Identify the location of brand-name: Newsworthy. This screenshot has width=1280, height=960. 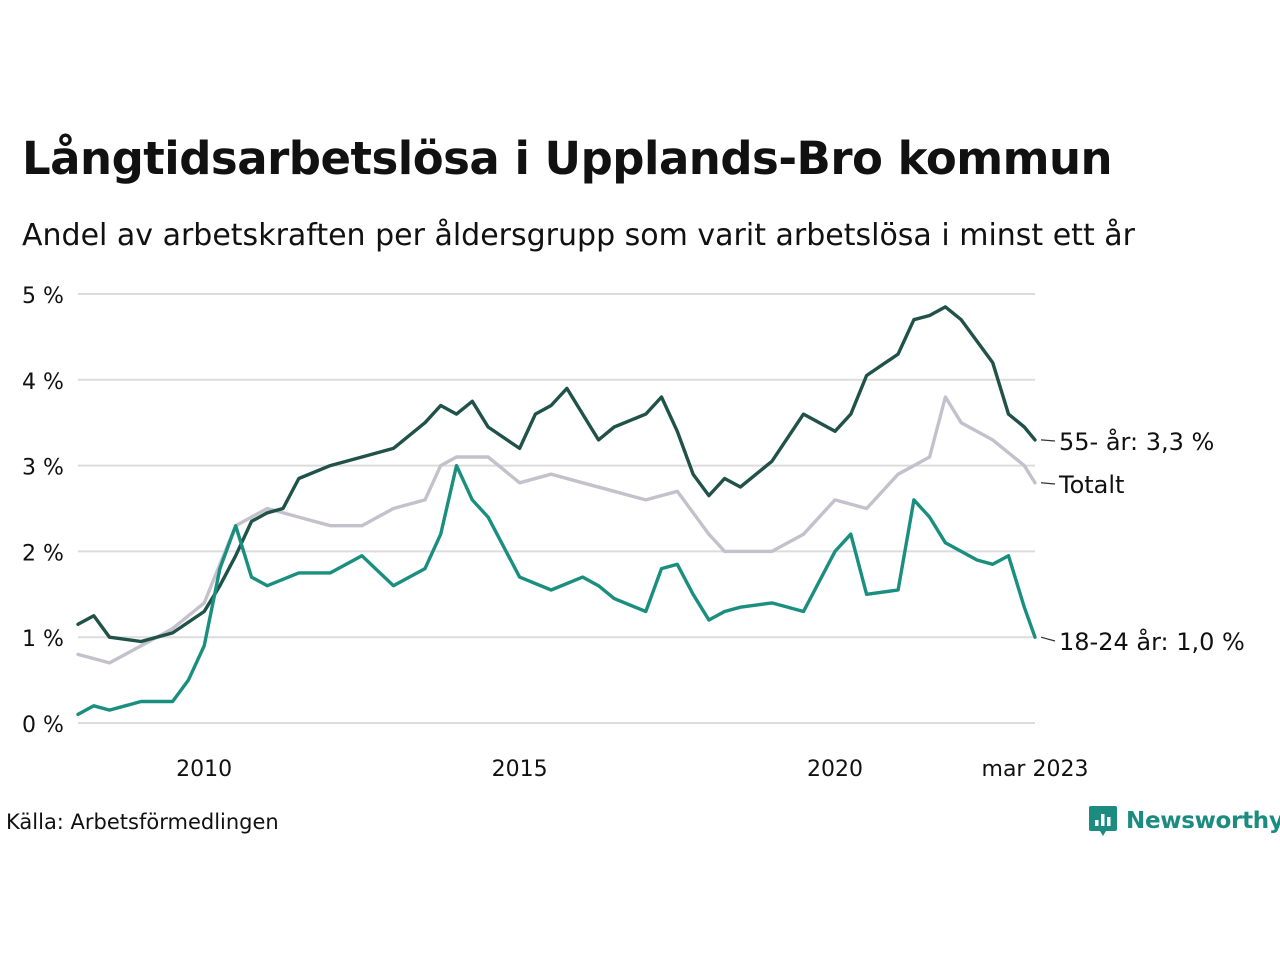
(1203, 821).